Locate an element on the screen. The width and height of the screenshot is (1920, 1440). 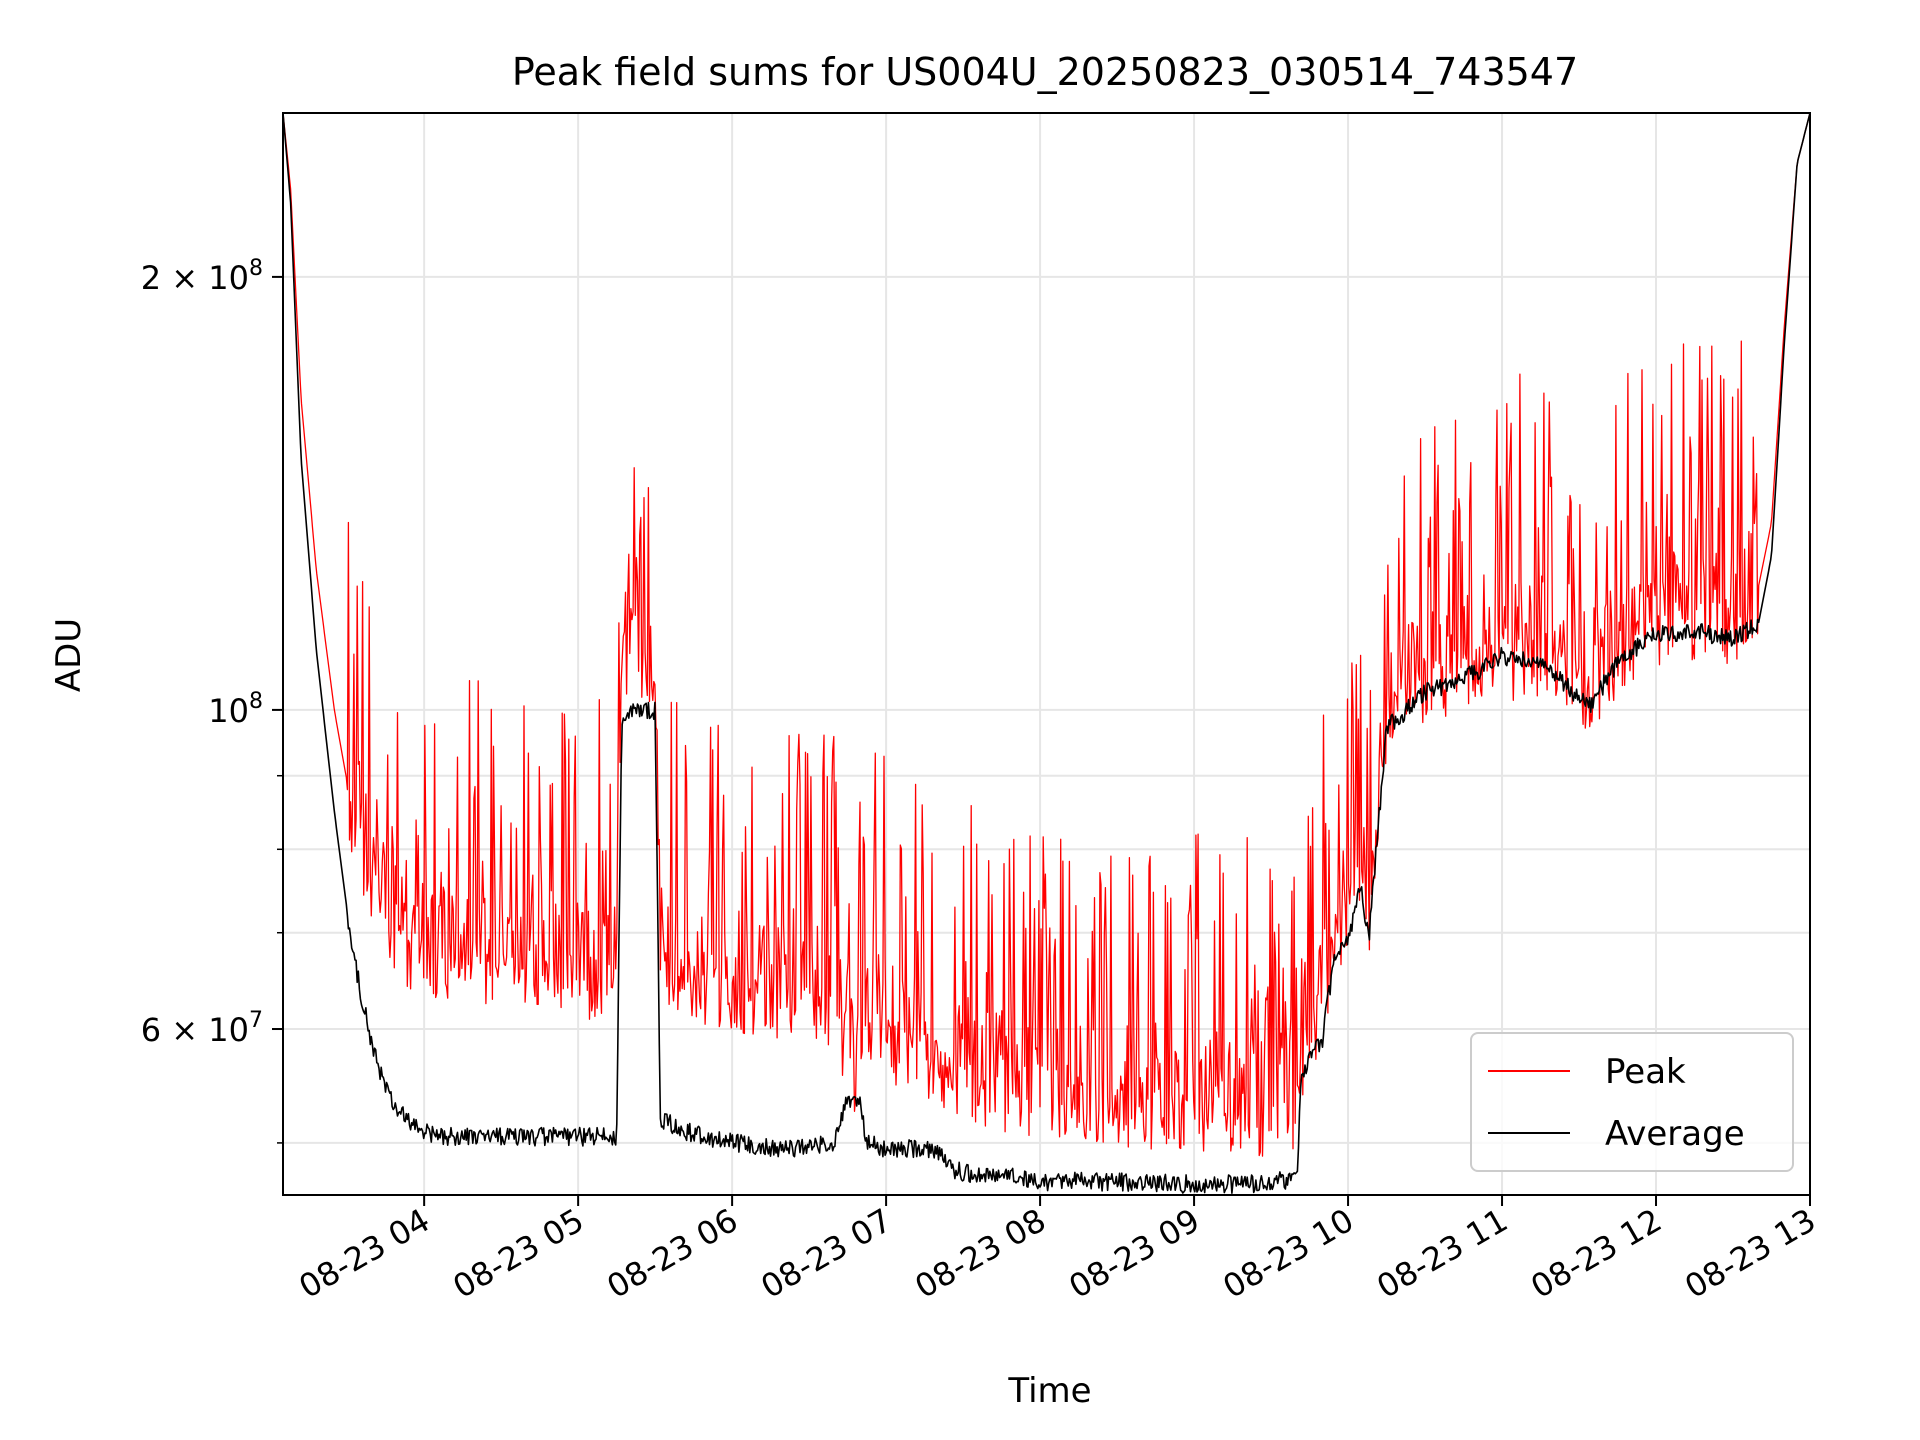
legend-peak-label: Peak is located at coordinates (1645, 1072).